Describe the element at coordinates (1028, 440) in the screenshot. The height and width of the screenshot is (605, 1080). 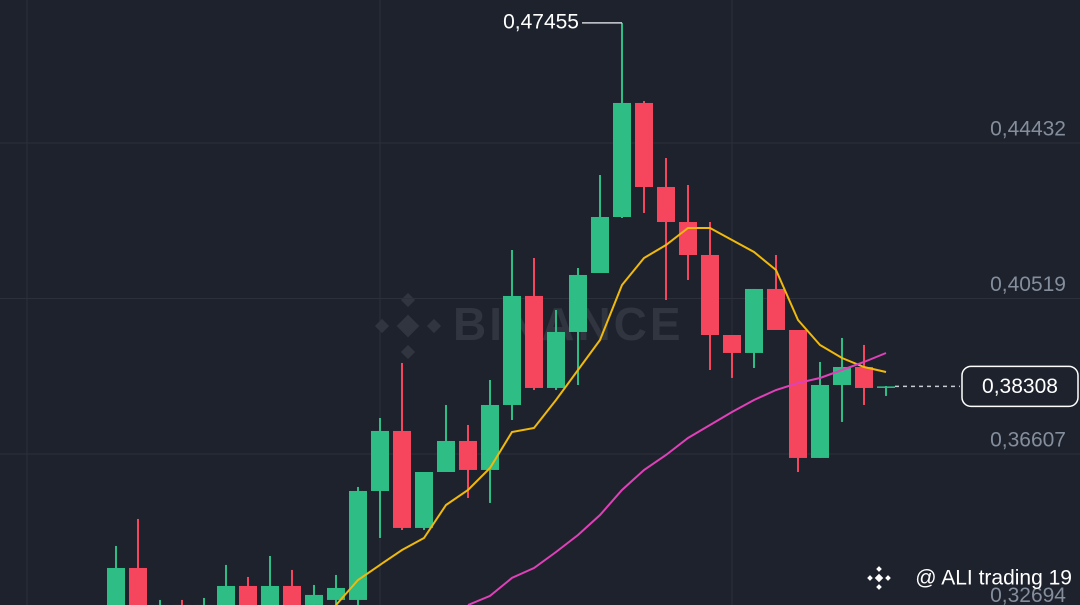
I see `y-tick-label: 0,36607` at that location.